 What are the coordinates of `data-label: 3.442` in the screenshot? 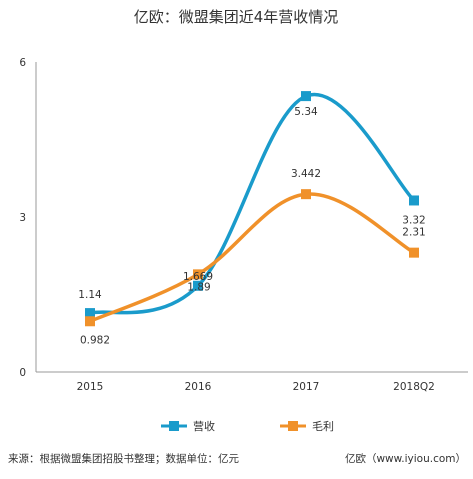 It's located at (306, 174).